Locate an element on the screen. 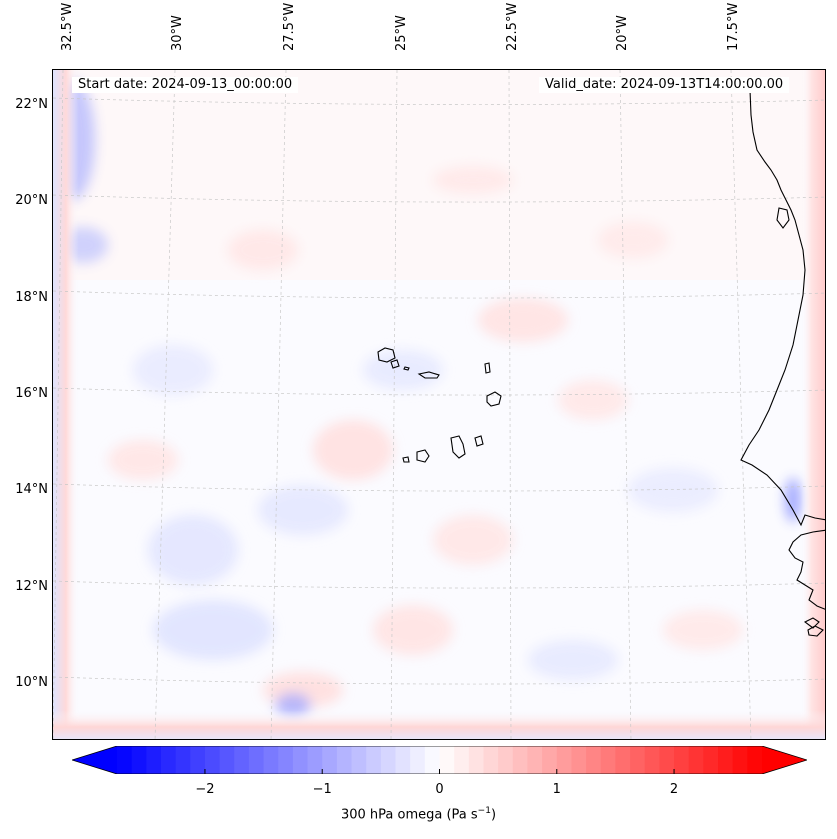 The width and height of the screenshot is (837, 839). colorbar-max-extend is located at coordinates (784, 760).